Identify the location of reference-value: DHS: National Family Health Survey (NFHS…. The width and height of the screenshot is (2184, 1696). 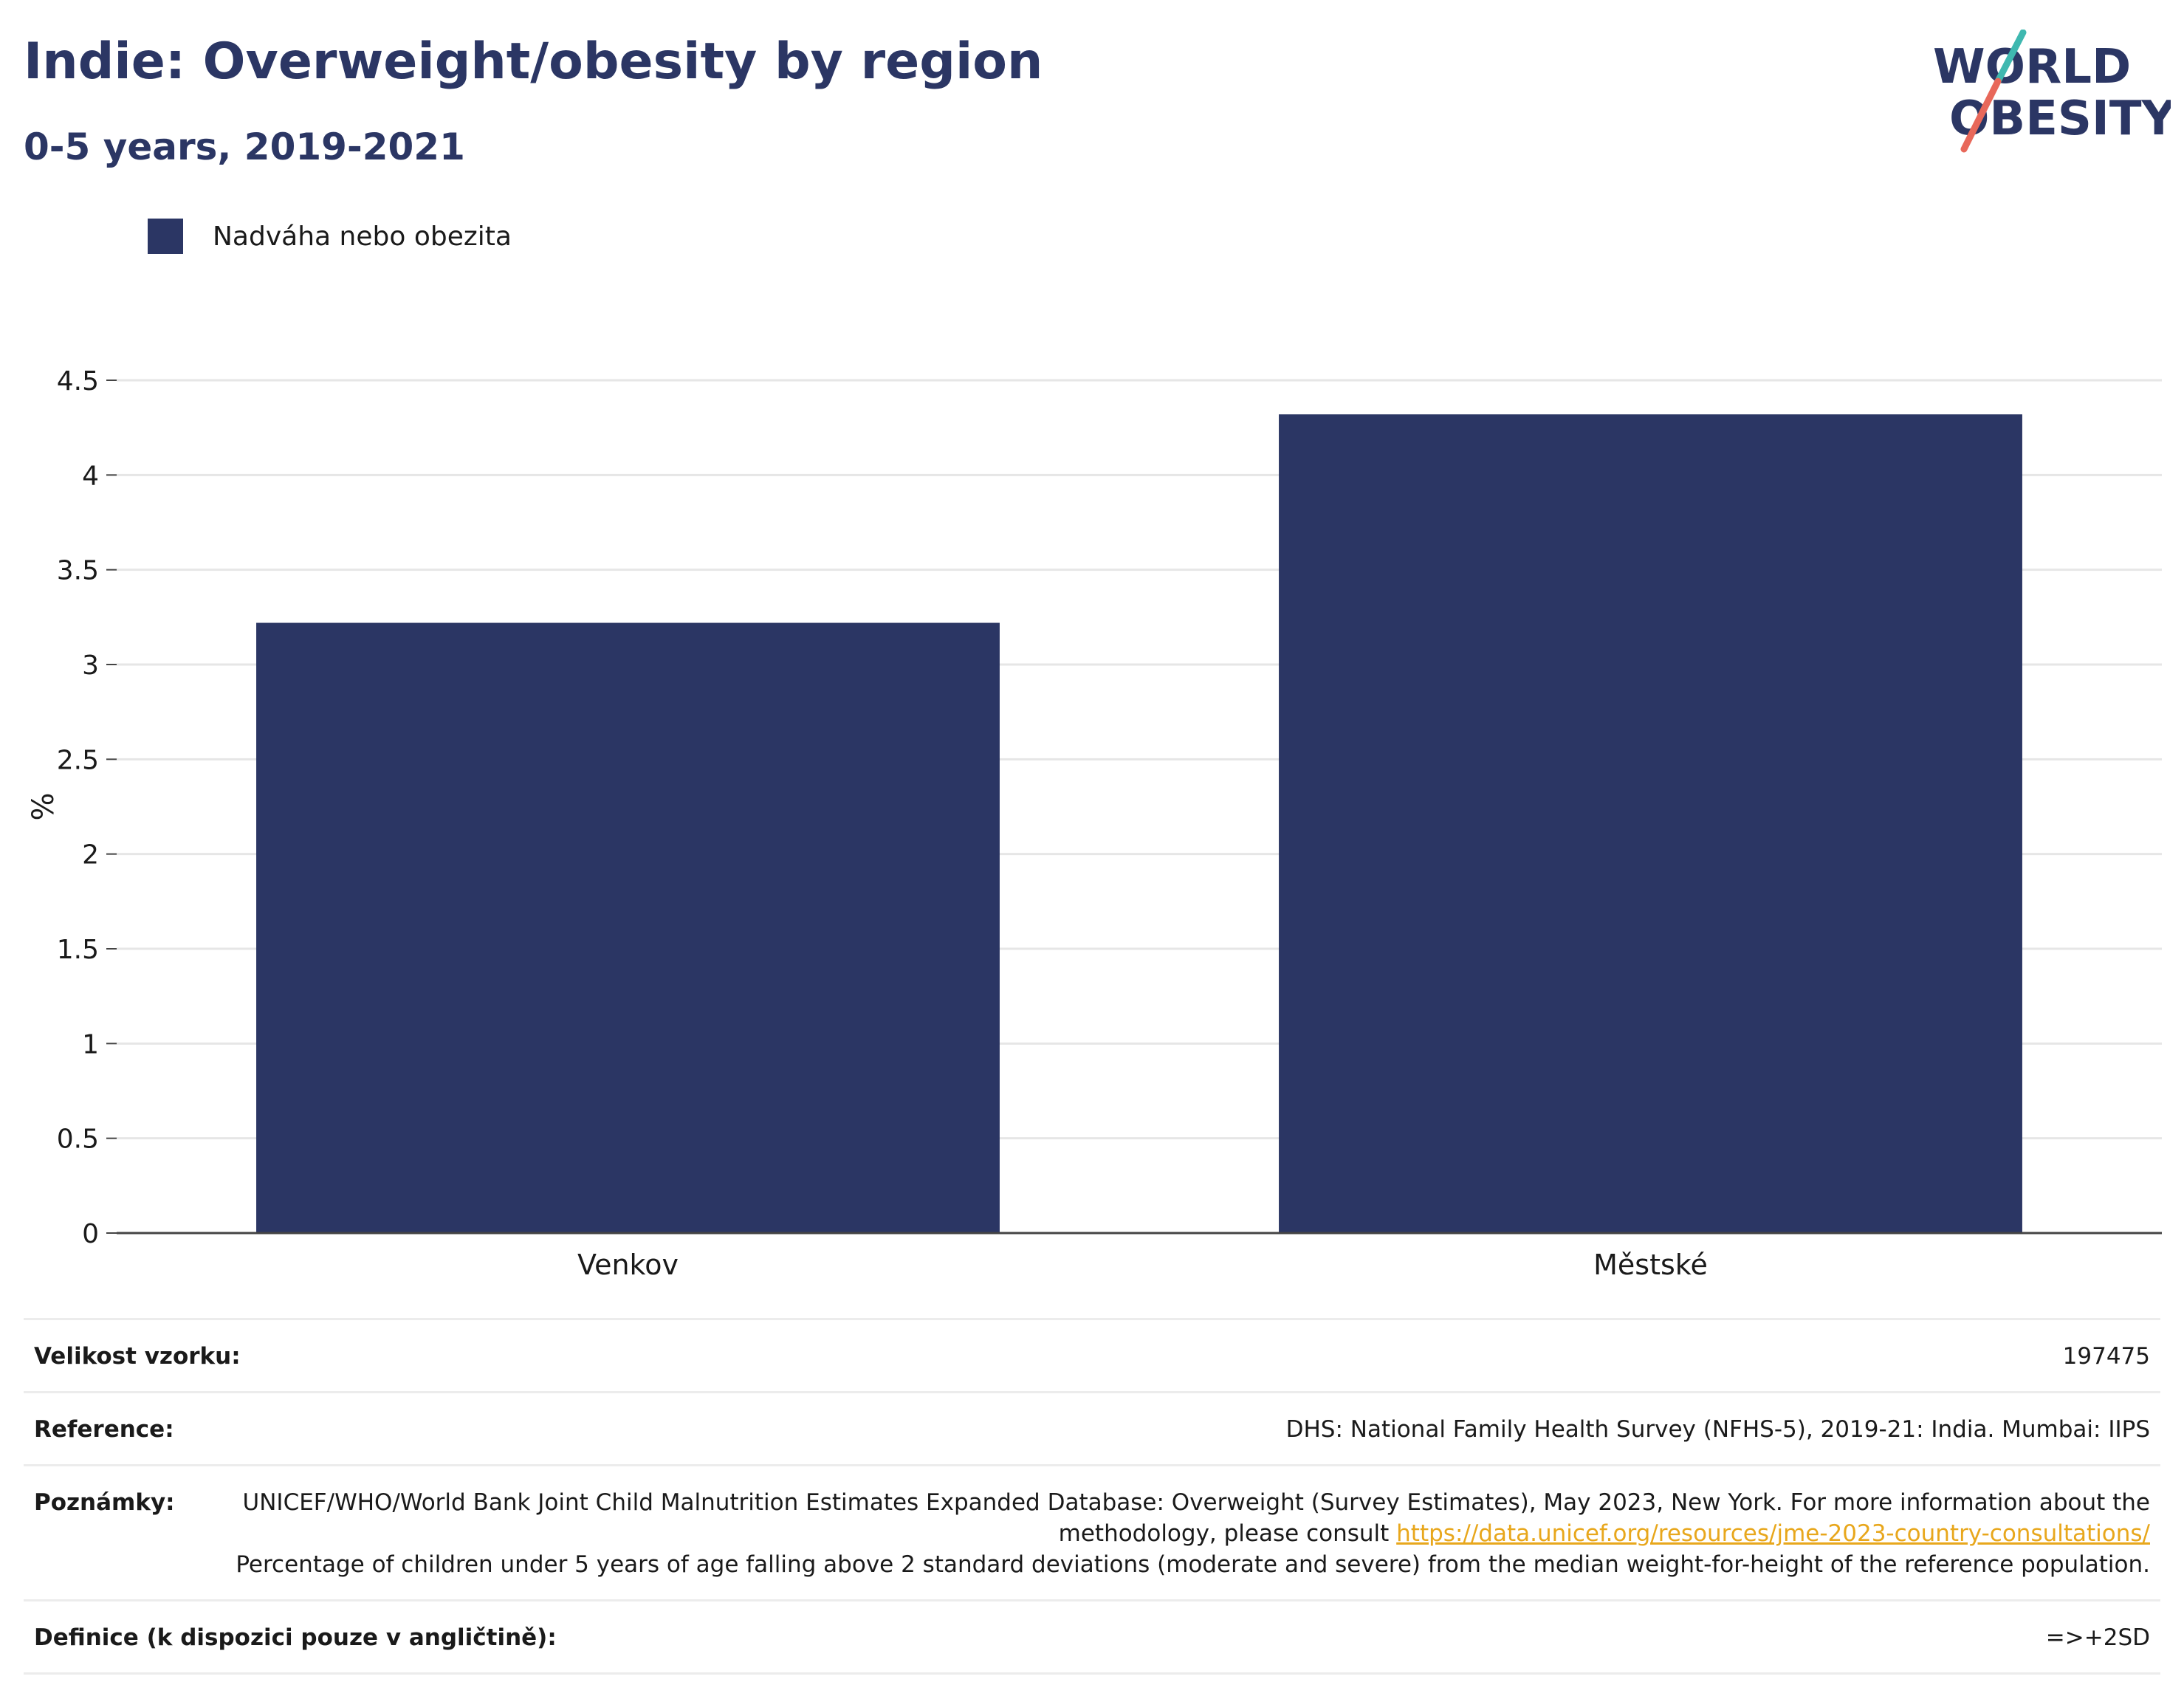
(1718, 1429).